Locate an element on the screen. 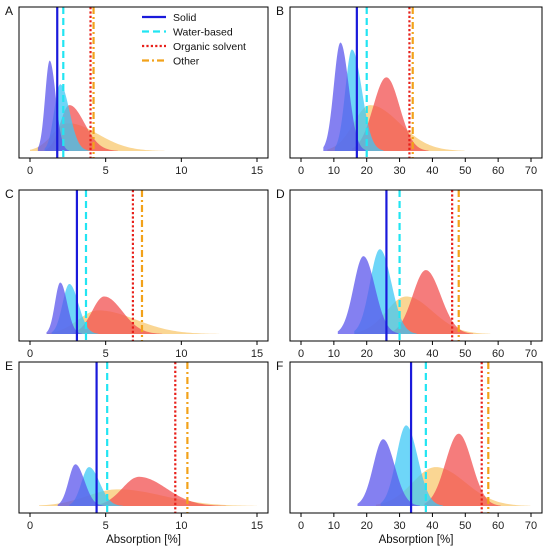 The image size is (550, 547). panel-letter: B is located at coordinates (280, 11).